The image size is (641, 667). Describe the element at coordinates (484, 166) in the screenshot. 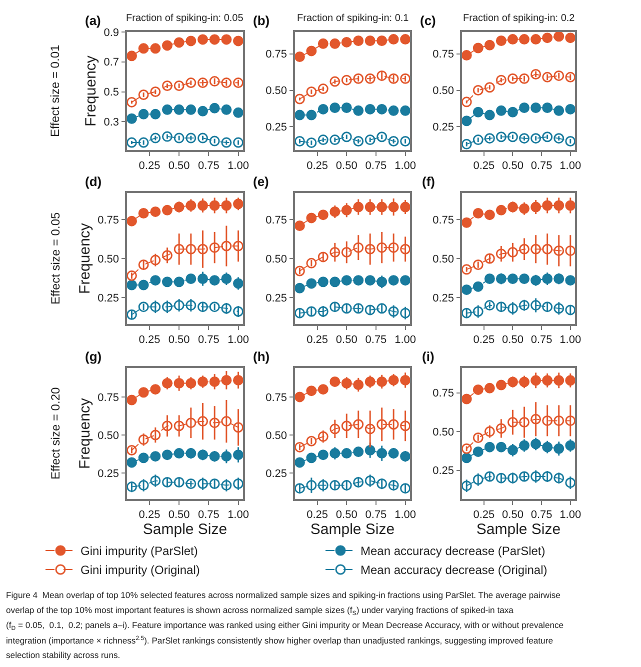

I see `x-tick-label: 0.25` at that location.